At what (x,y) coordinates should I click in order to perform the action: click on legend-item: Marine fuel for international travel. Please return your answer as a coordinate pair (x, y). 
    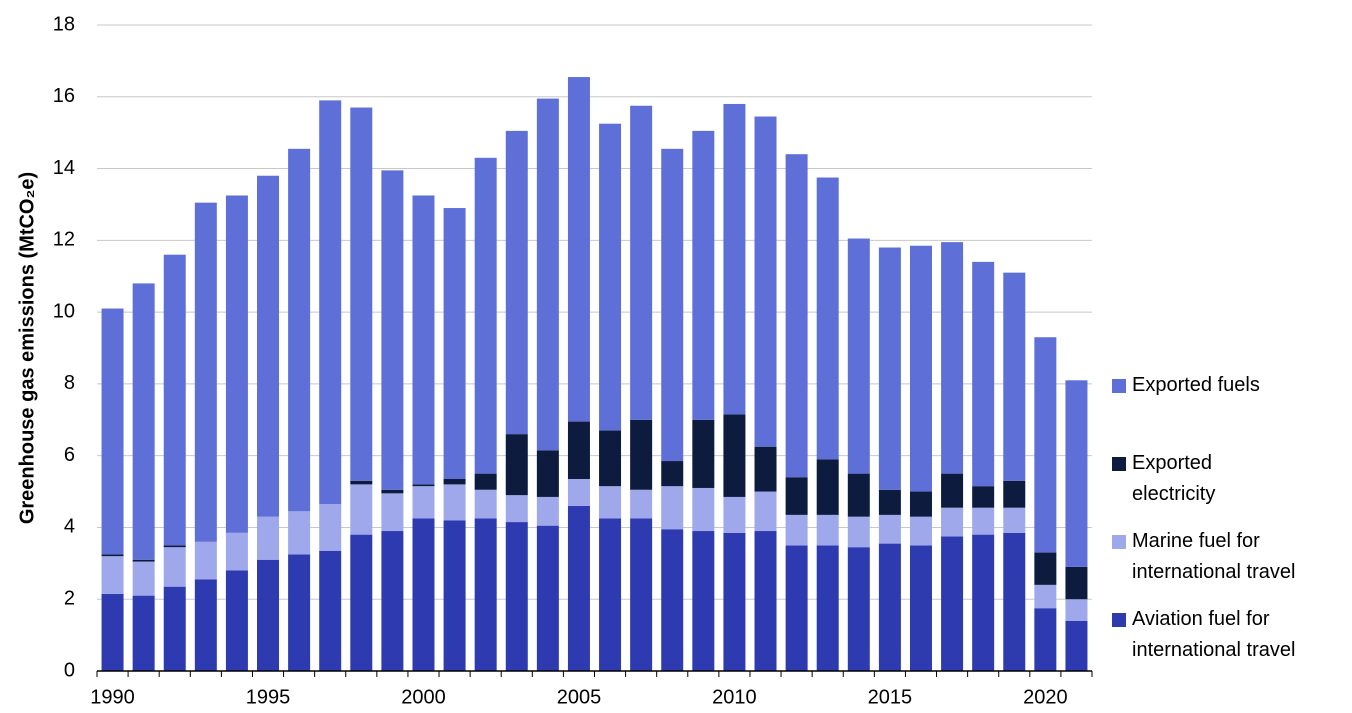
    Looking at the image, I should click on (1232, 557).